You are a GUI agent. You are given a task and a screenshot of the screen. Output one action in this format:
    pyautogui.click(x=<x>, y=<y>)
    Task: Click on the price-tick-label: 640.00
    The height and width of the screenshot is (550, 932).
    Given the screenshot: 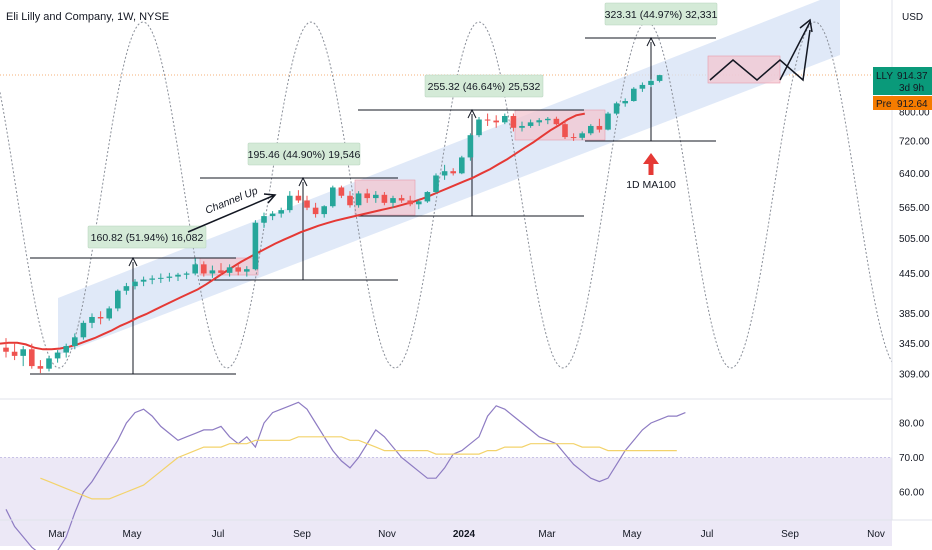 What is the action you would take?
    pyautogui.click(x=914, y=174)
    